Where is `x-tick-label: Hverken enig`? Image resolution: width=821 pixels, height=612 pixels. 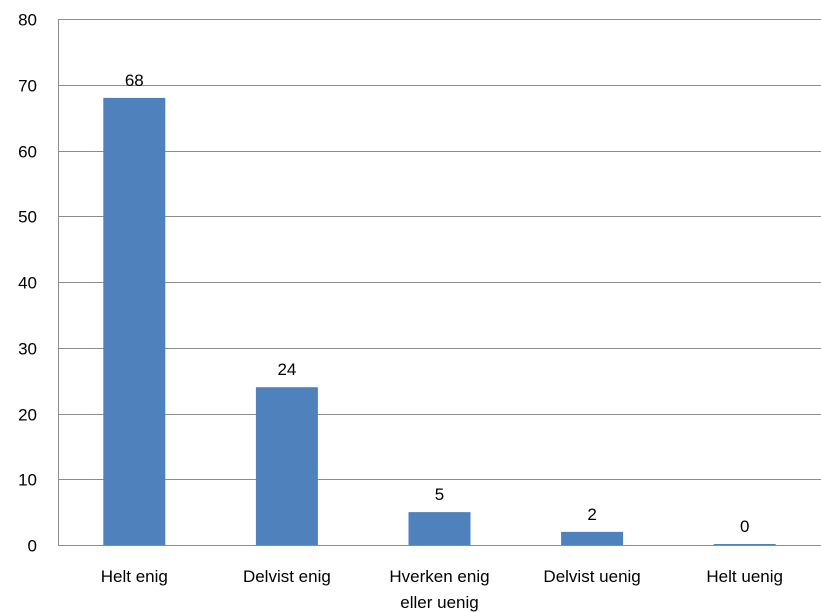 x-tick-label: Hverken enig is located at coordinates (439, 576).